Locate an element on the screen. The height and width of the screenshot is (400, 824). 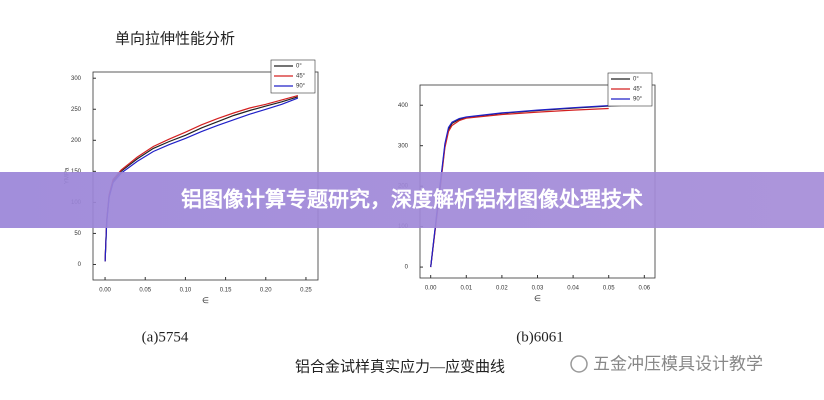
y-tick-label: 50 is located at coordinates (77, 234).